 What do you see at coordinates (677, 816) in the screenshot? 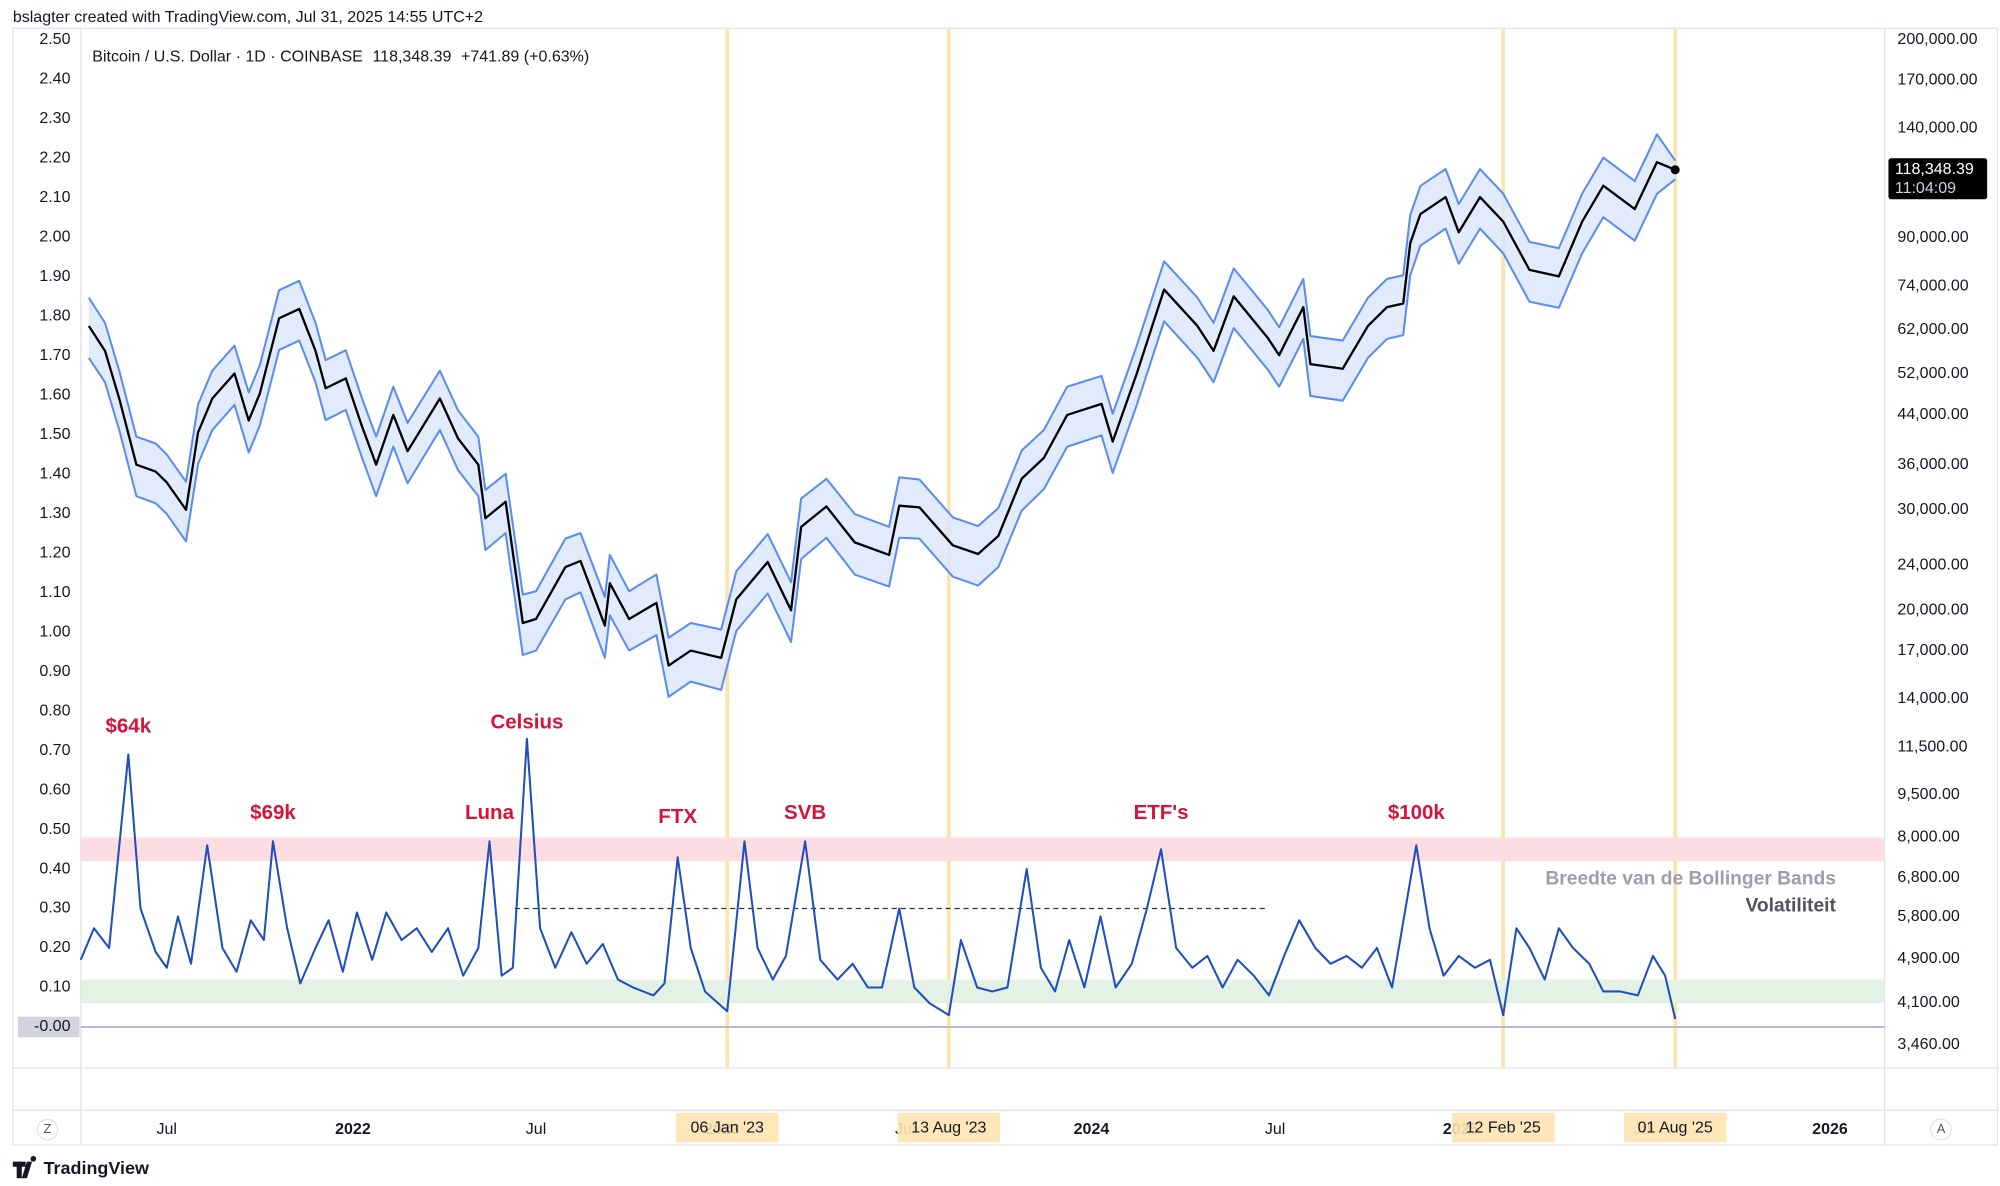
I see `annotation: FTX` at bounding box center [677, 816].